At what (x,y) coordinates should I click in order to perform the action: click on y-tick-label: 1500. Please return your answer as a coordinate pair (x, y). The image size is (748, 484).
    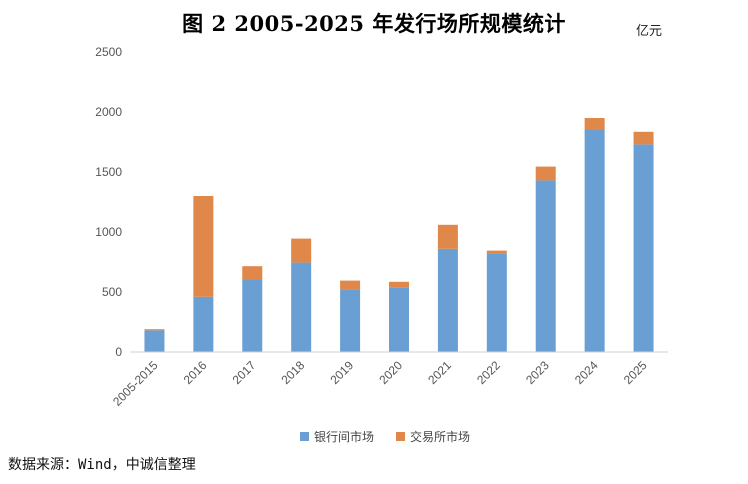
    Looking at the image, I should click on (108, 172).